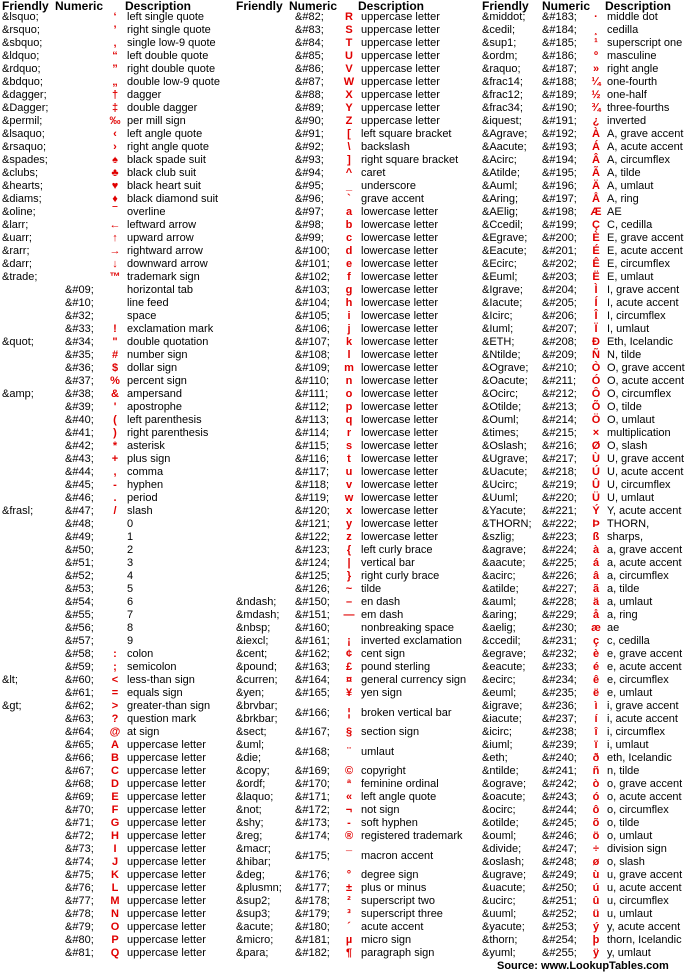 This screenshot has height=975, width=688. Describe the element at coordinates (111, 199) in the screenshot. I see `entity-row: &diams; ♦ black diamond suit` at that location.